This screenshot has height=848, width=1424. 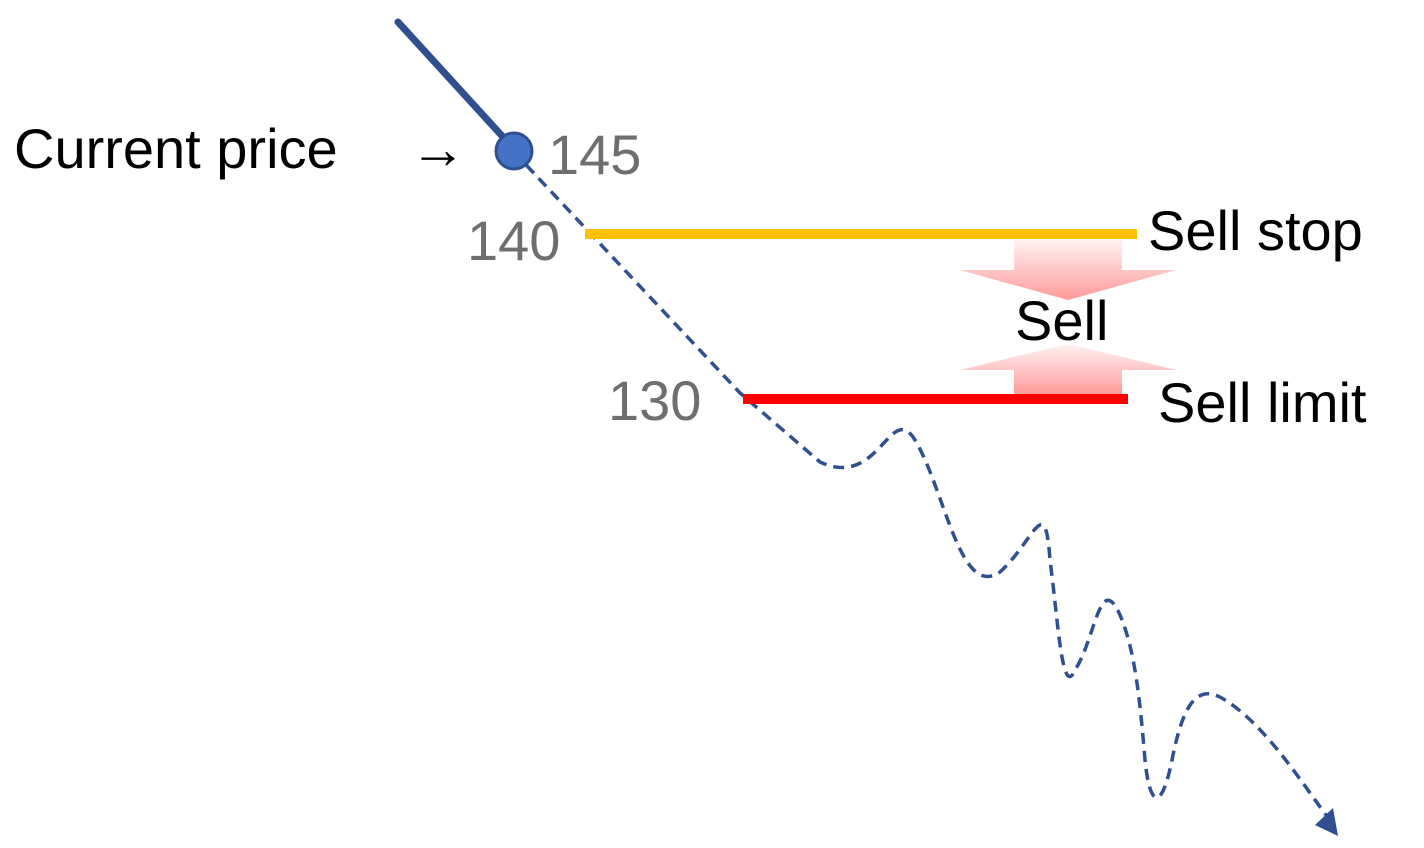 What do you see at coordinates (456, 85) in the screenshot?
I see `past-price-line` at bounding box center [456, 85].